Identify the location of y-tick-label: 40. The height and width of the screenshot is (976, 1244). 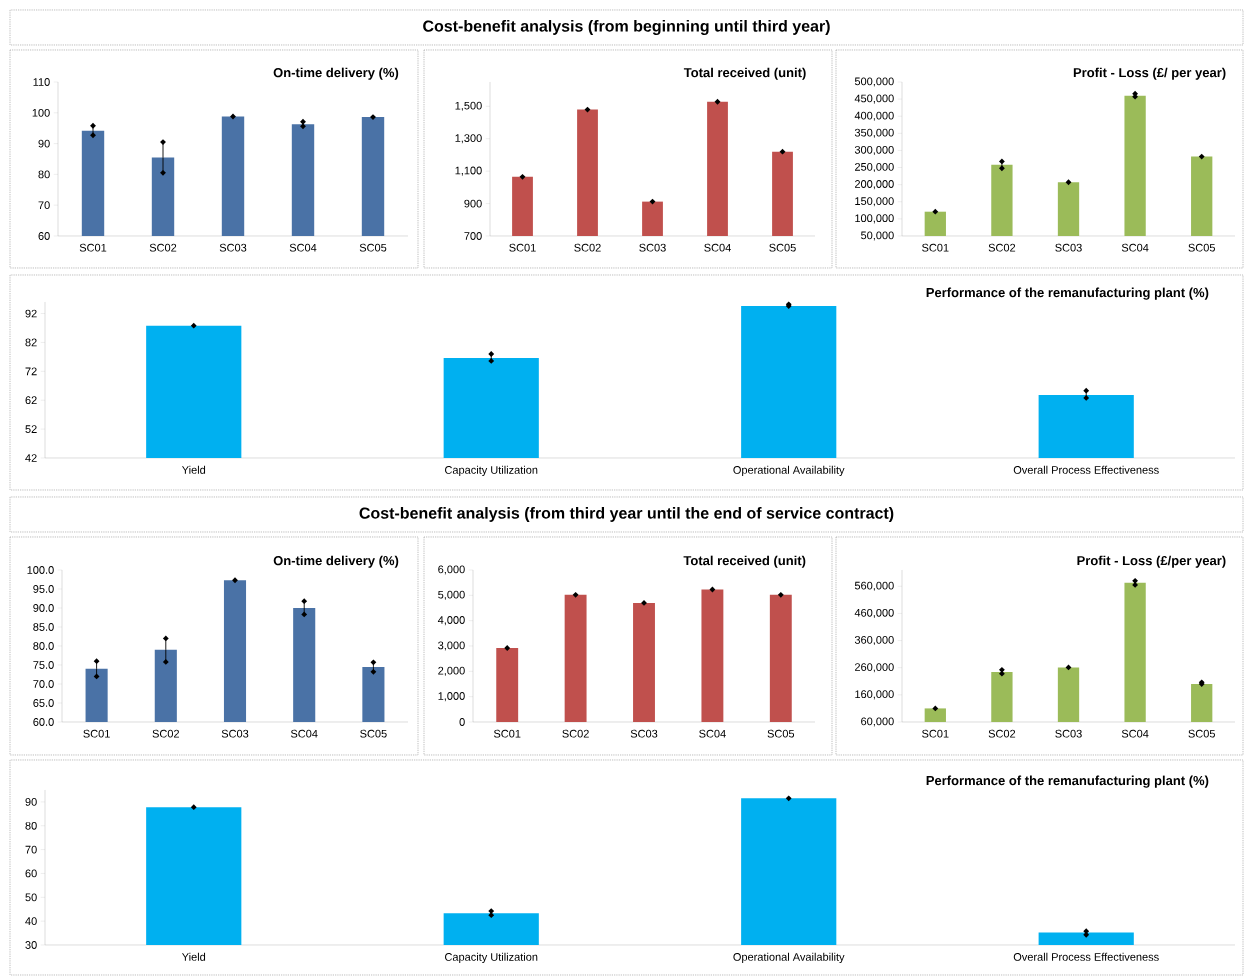
(31, 921).